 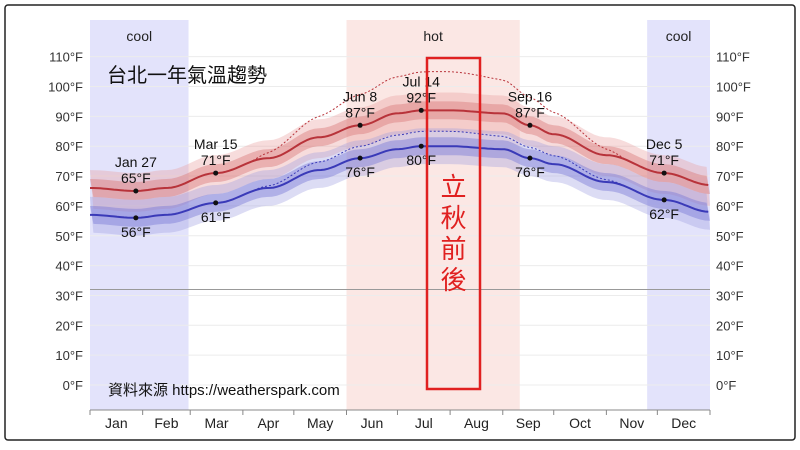 What do you see at coordinates (453, 218) in the screenshot?
I see `annotation-char: 秋` at bounding box center [453, 218].